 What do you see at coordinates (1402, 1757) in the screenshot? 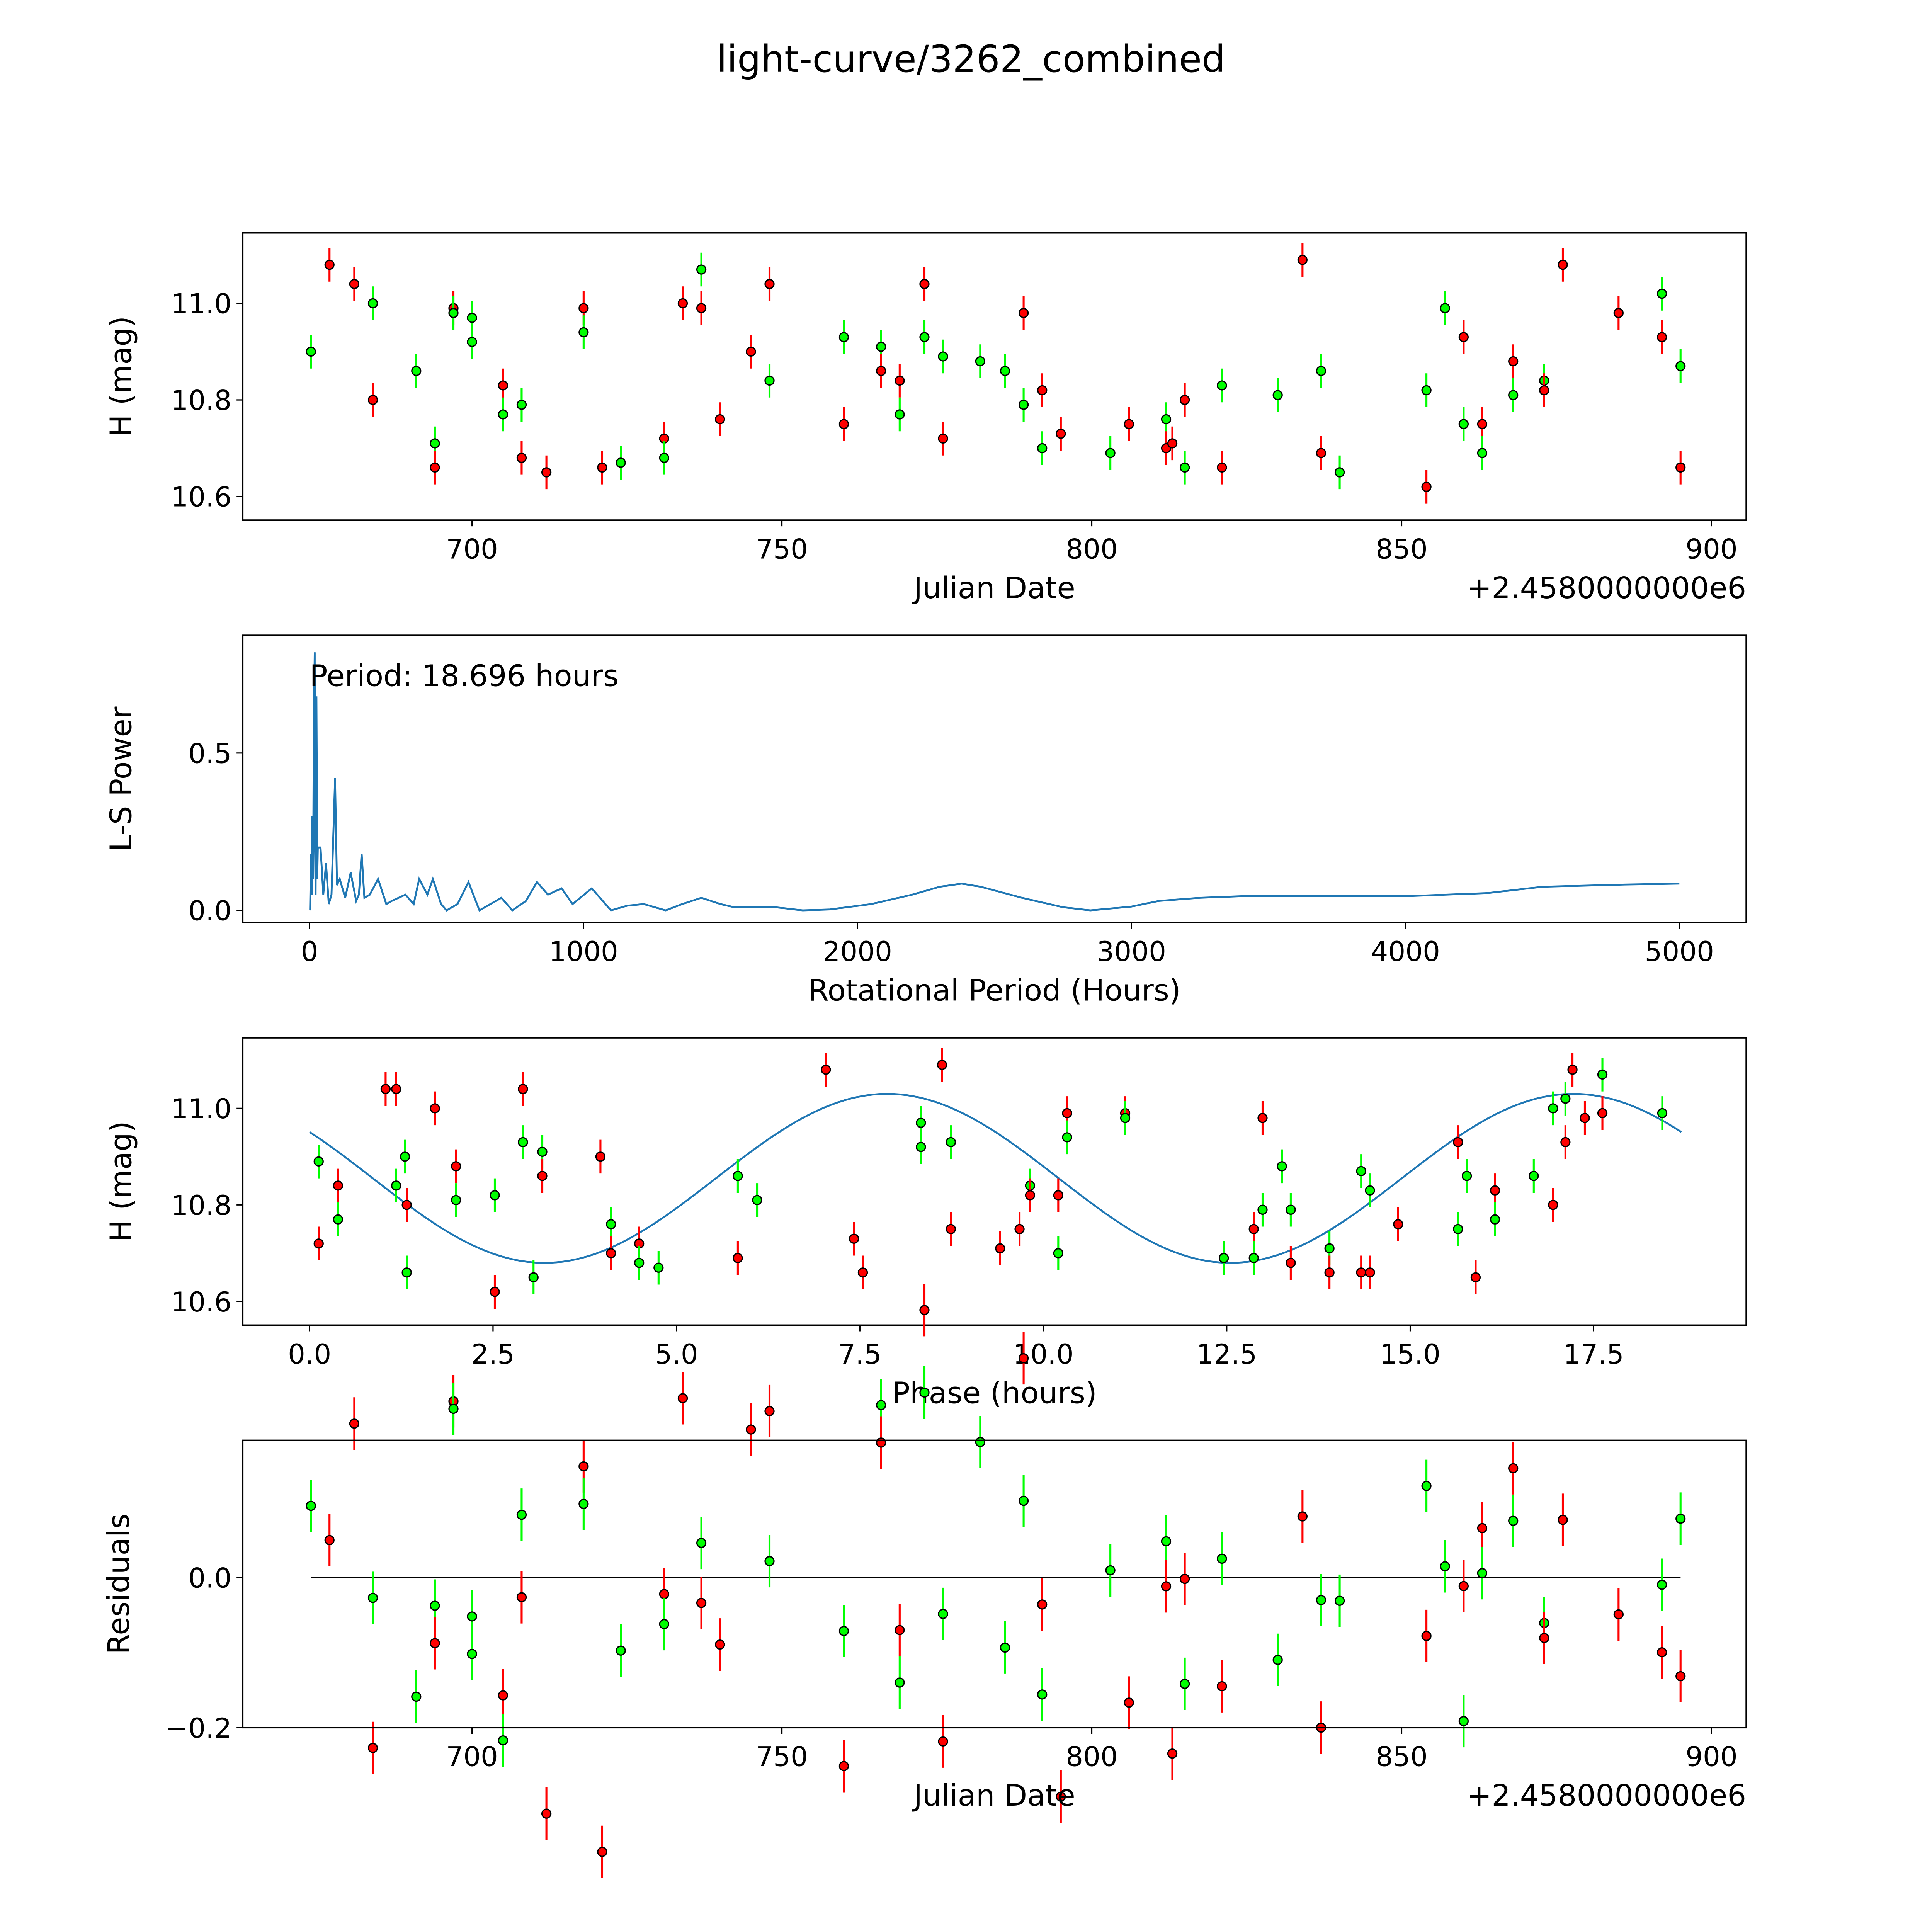
I see `x-tick-label: 850` at bounding box center [1402, 1757].